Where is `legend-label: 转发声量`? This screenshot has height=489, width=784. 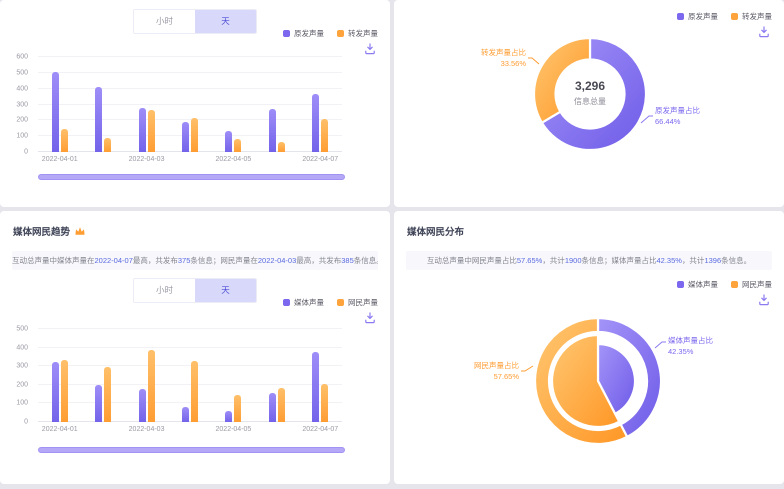
legend-label: 转发声量 is located at coordinates (757, 16).